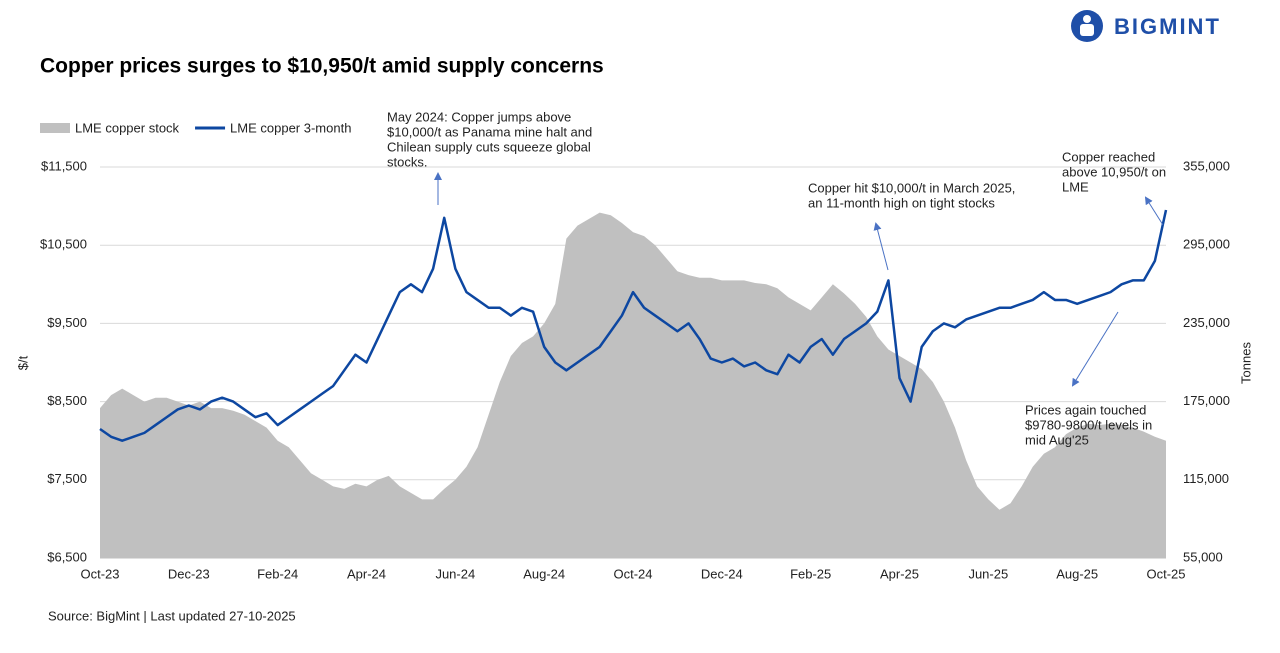 This screenshot has width=1280, height=653. What do you see at coordinates (632, 573) in the screenshot?
I see `x-tick-label: Oct-24` at bounding box center [632, 573].